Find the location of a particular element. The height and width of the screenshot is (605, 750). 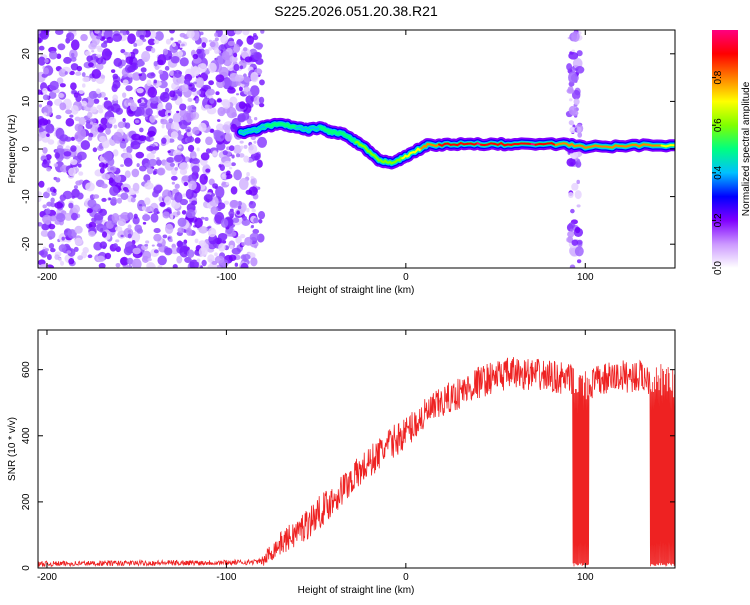

spectrogram-x-axis-label: Height of straight line (km) is located at coordinates (356, 290).